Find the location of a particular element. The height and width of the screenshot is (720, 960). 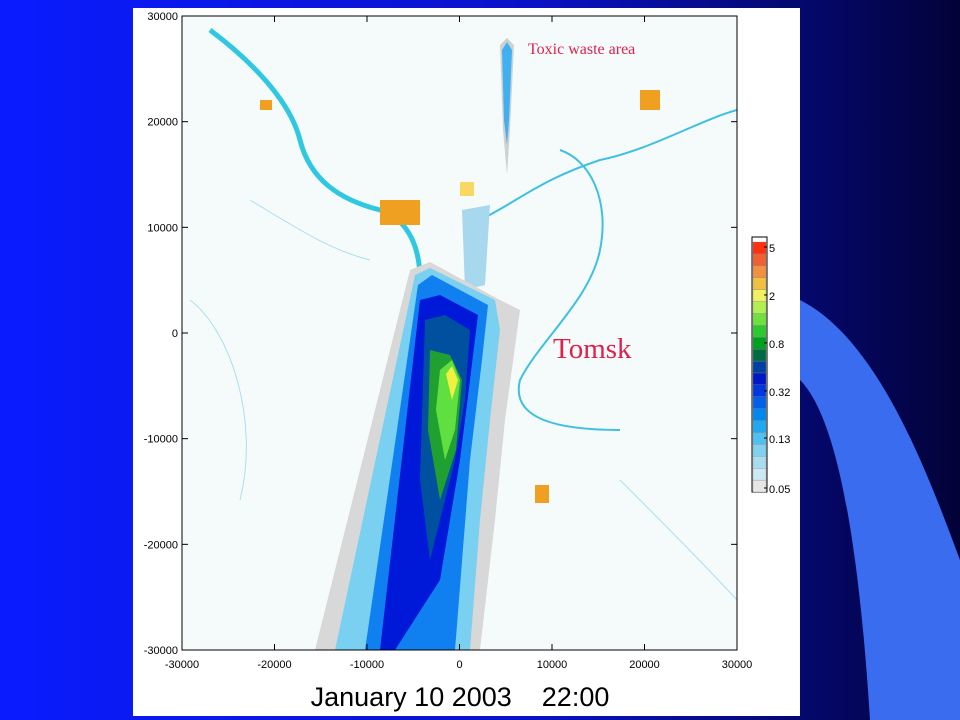

plume-peak is located at coordinates (452, 383).